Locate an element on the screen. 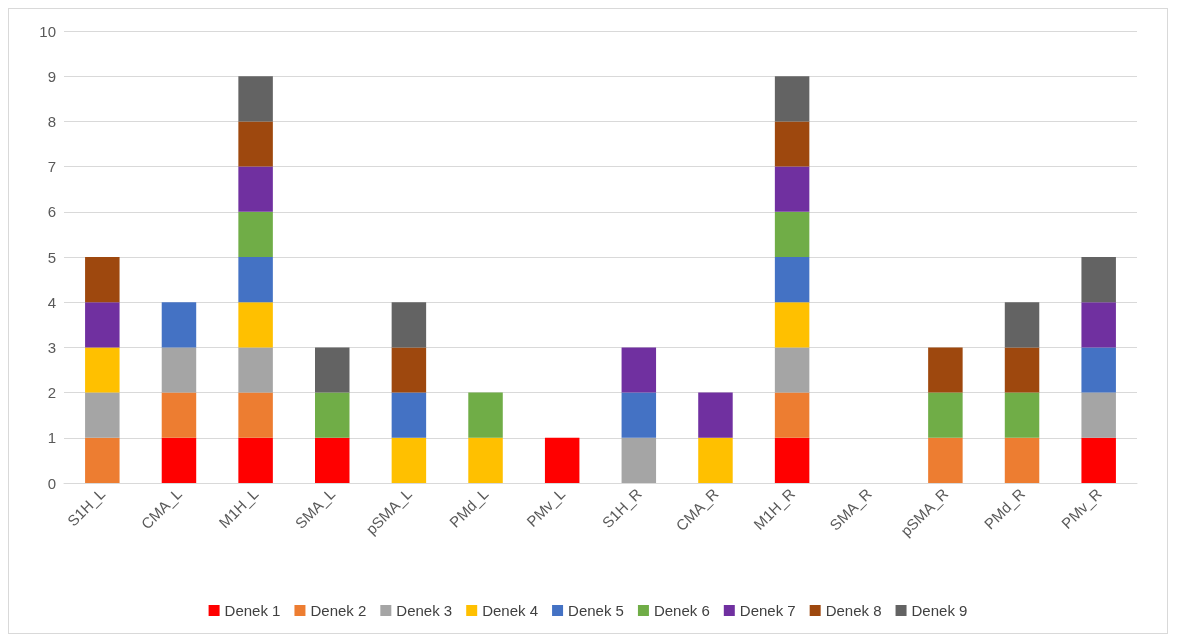  y-tick-label: 10 is located at coordinates (47, 31).